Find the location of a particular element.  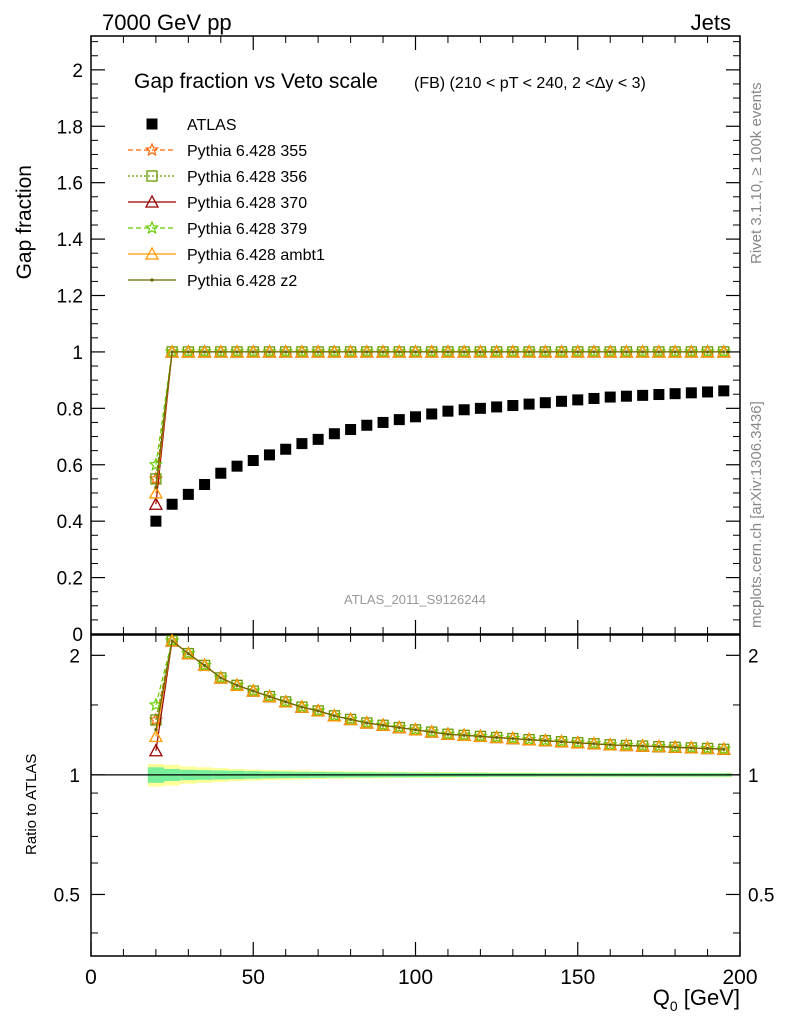

x-tick-label: 200 is located at coordinates (739, 977).